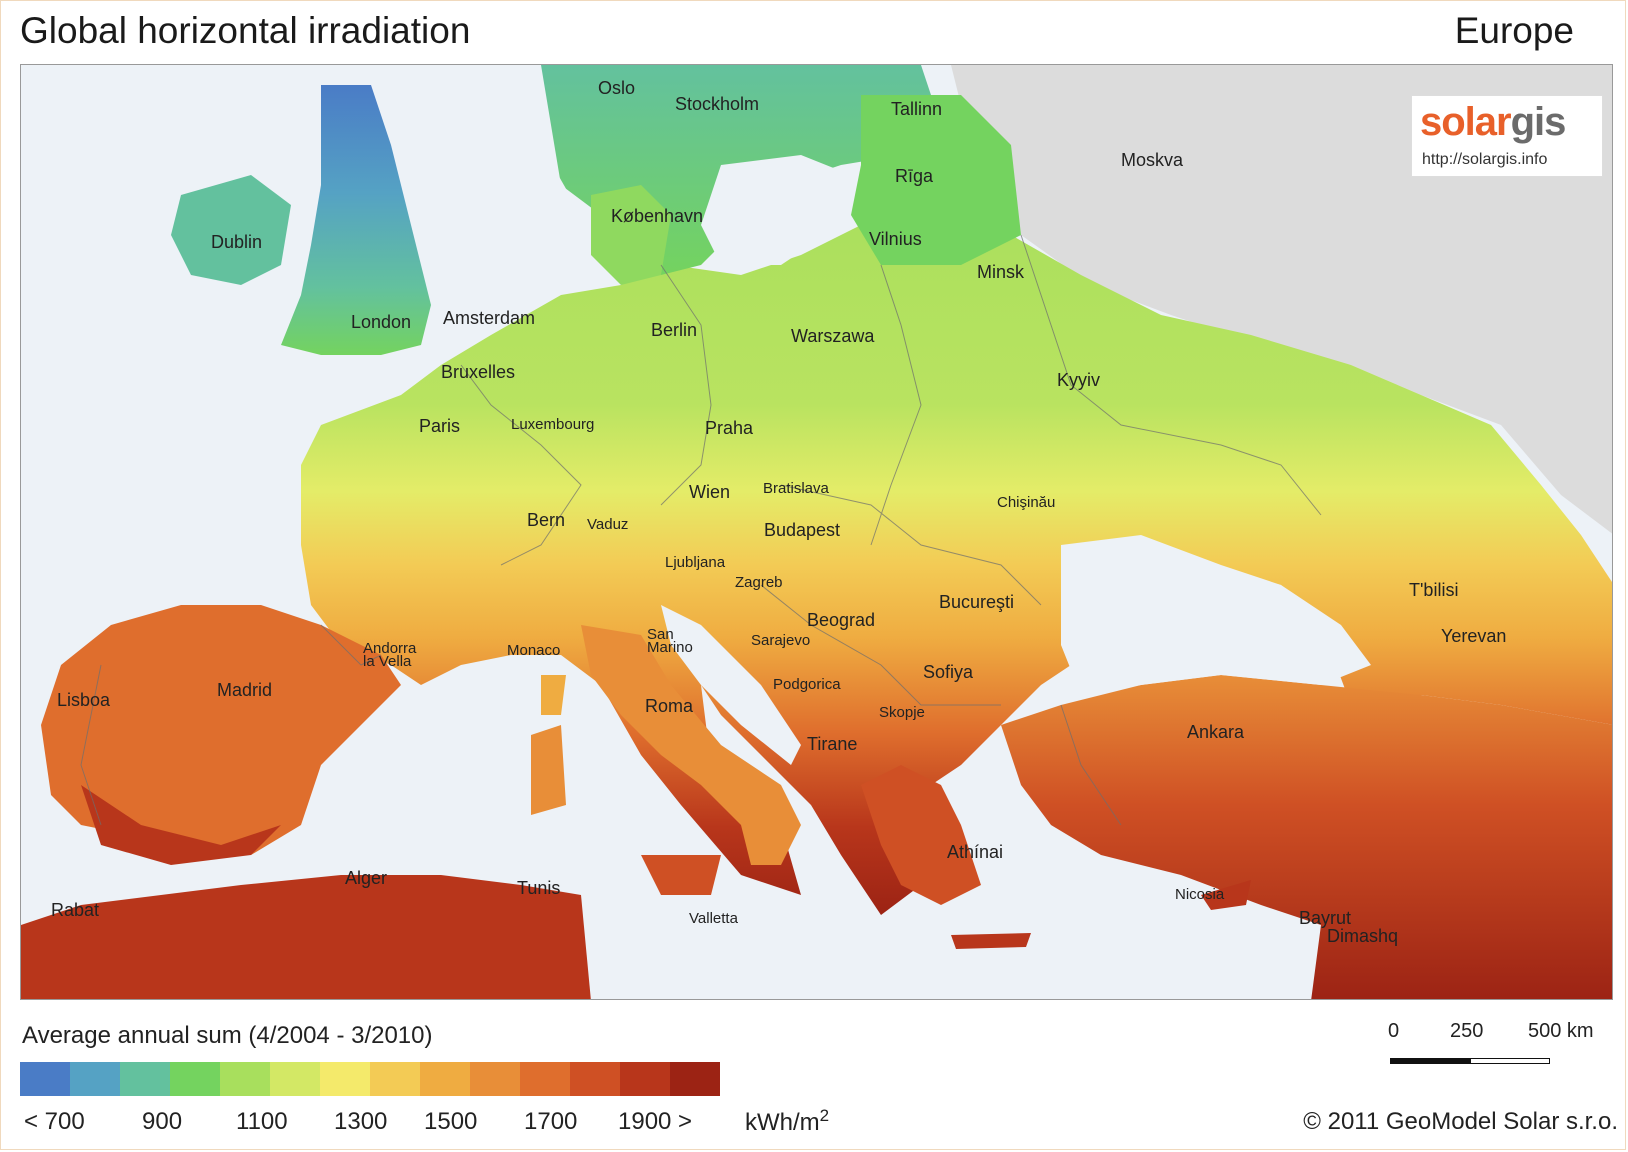  Describe the element at coordinates (832, 744) in the screenshot. I see `city-tirane: Tirane` at that location.